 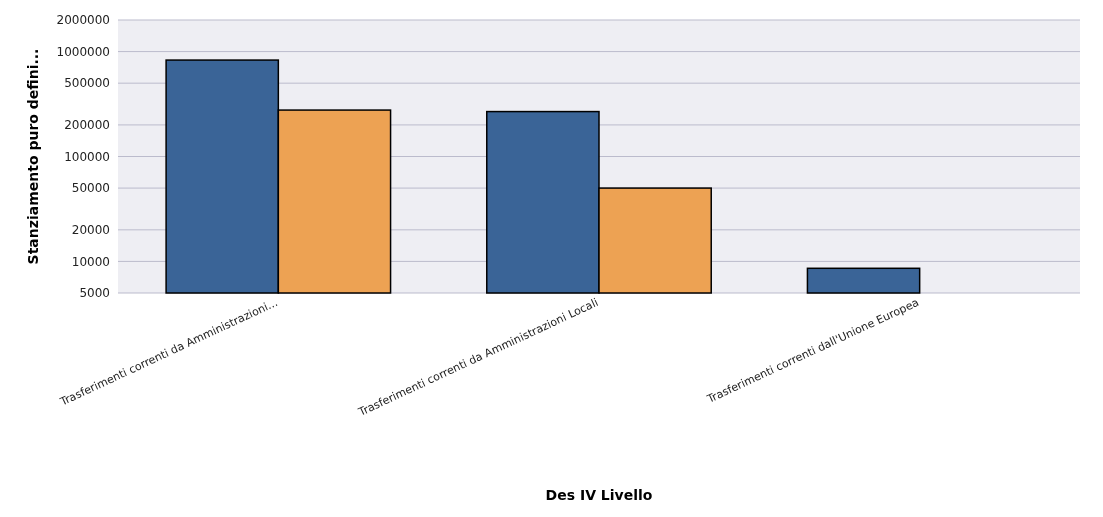 I want to click on y-tick-label: 50000, so click(x=90, y=188).